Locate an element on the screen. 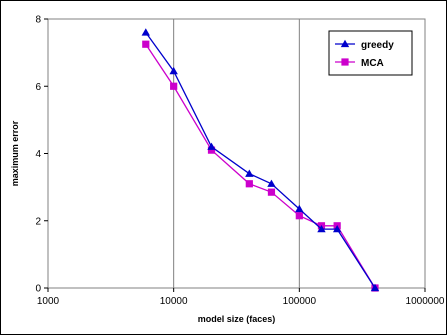  x-tick-label: 10000 is located at coordinates (174, 301).